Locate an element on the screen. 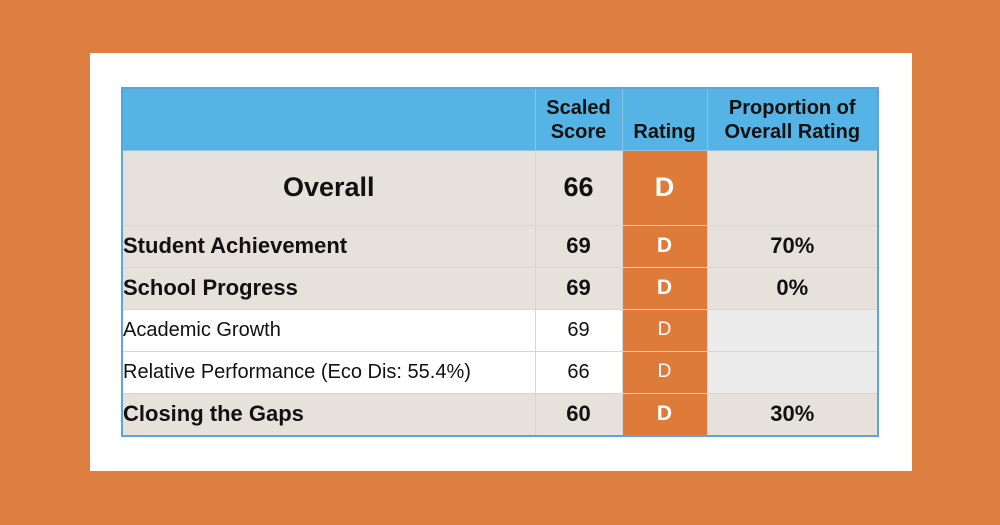 The width and height of the screenshot is (1000, 525). row-name: Closing the Gaps is located at coordinates (328, 414).